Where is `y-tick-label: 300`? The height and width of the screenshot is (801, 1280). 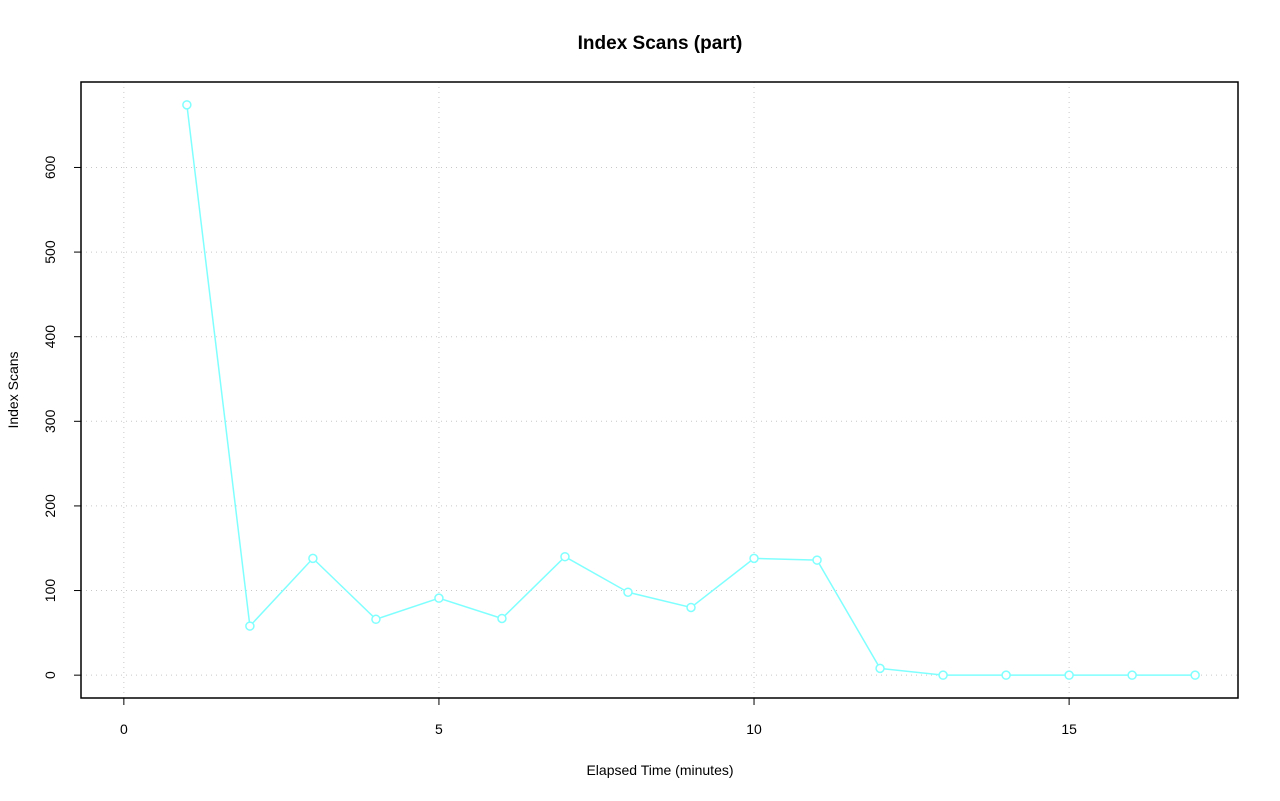 y-tick-label: 300 is located at coordinates (50, 421).